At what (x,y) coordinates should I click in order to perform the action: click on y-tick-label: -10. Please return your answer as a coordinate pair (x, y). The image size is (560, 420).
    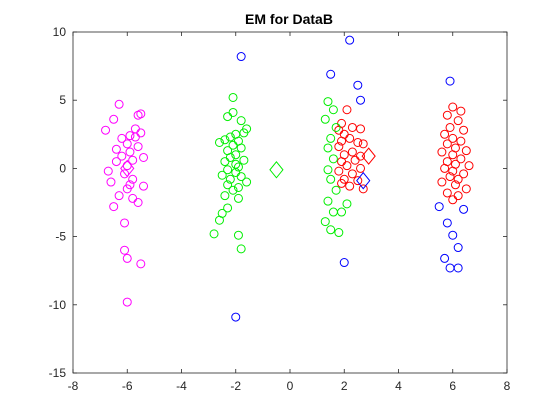
    Looking at the image, I should click on (58, 305).